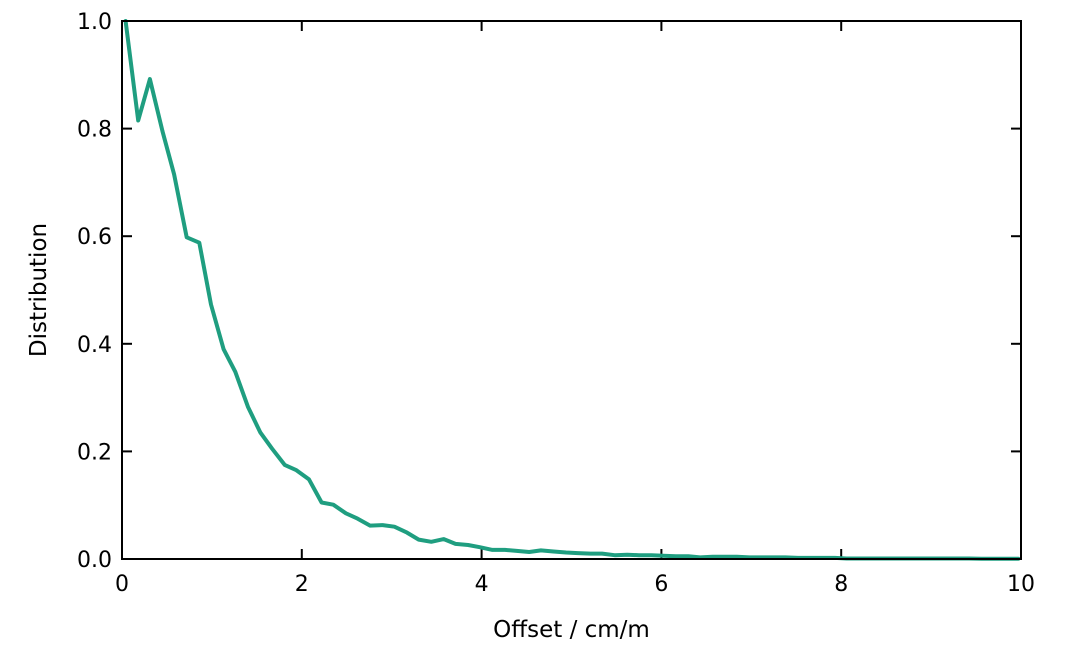  Describe the element at coordinates (94, 560) in the screenshot. I see `y-tick-label: 0.0` at that location.